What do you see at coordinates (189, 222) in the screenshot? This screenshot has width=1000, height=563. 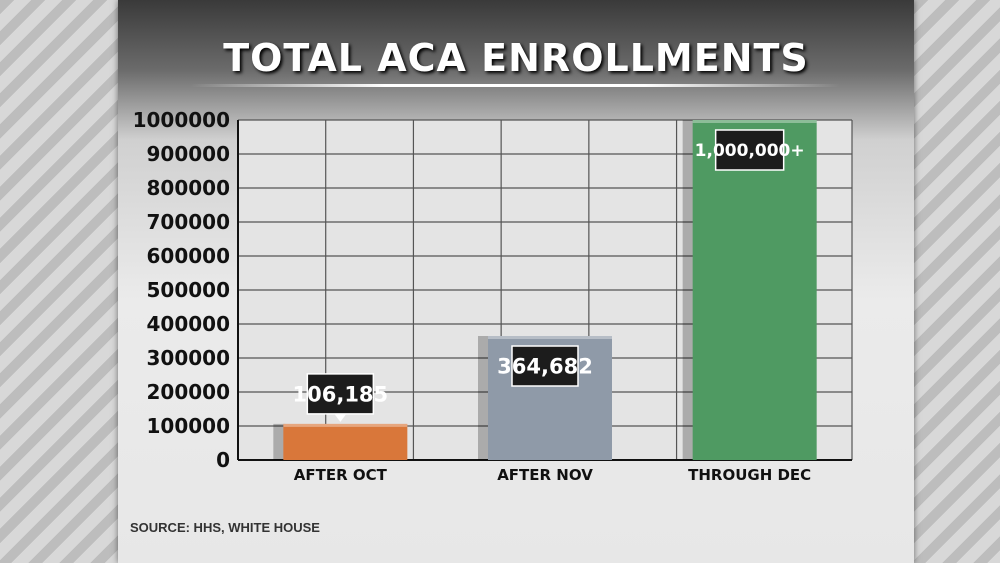 I see `y-tick-label: 700000` at bounding box center [189, 222].